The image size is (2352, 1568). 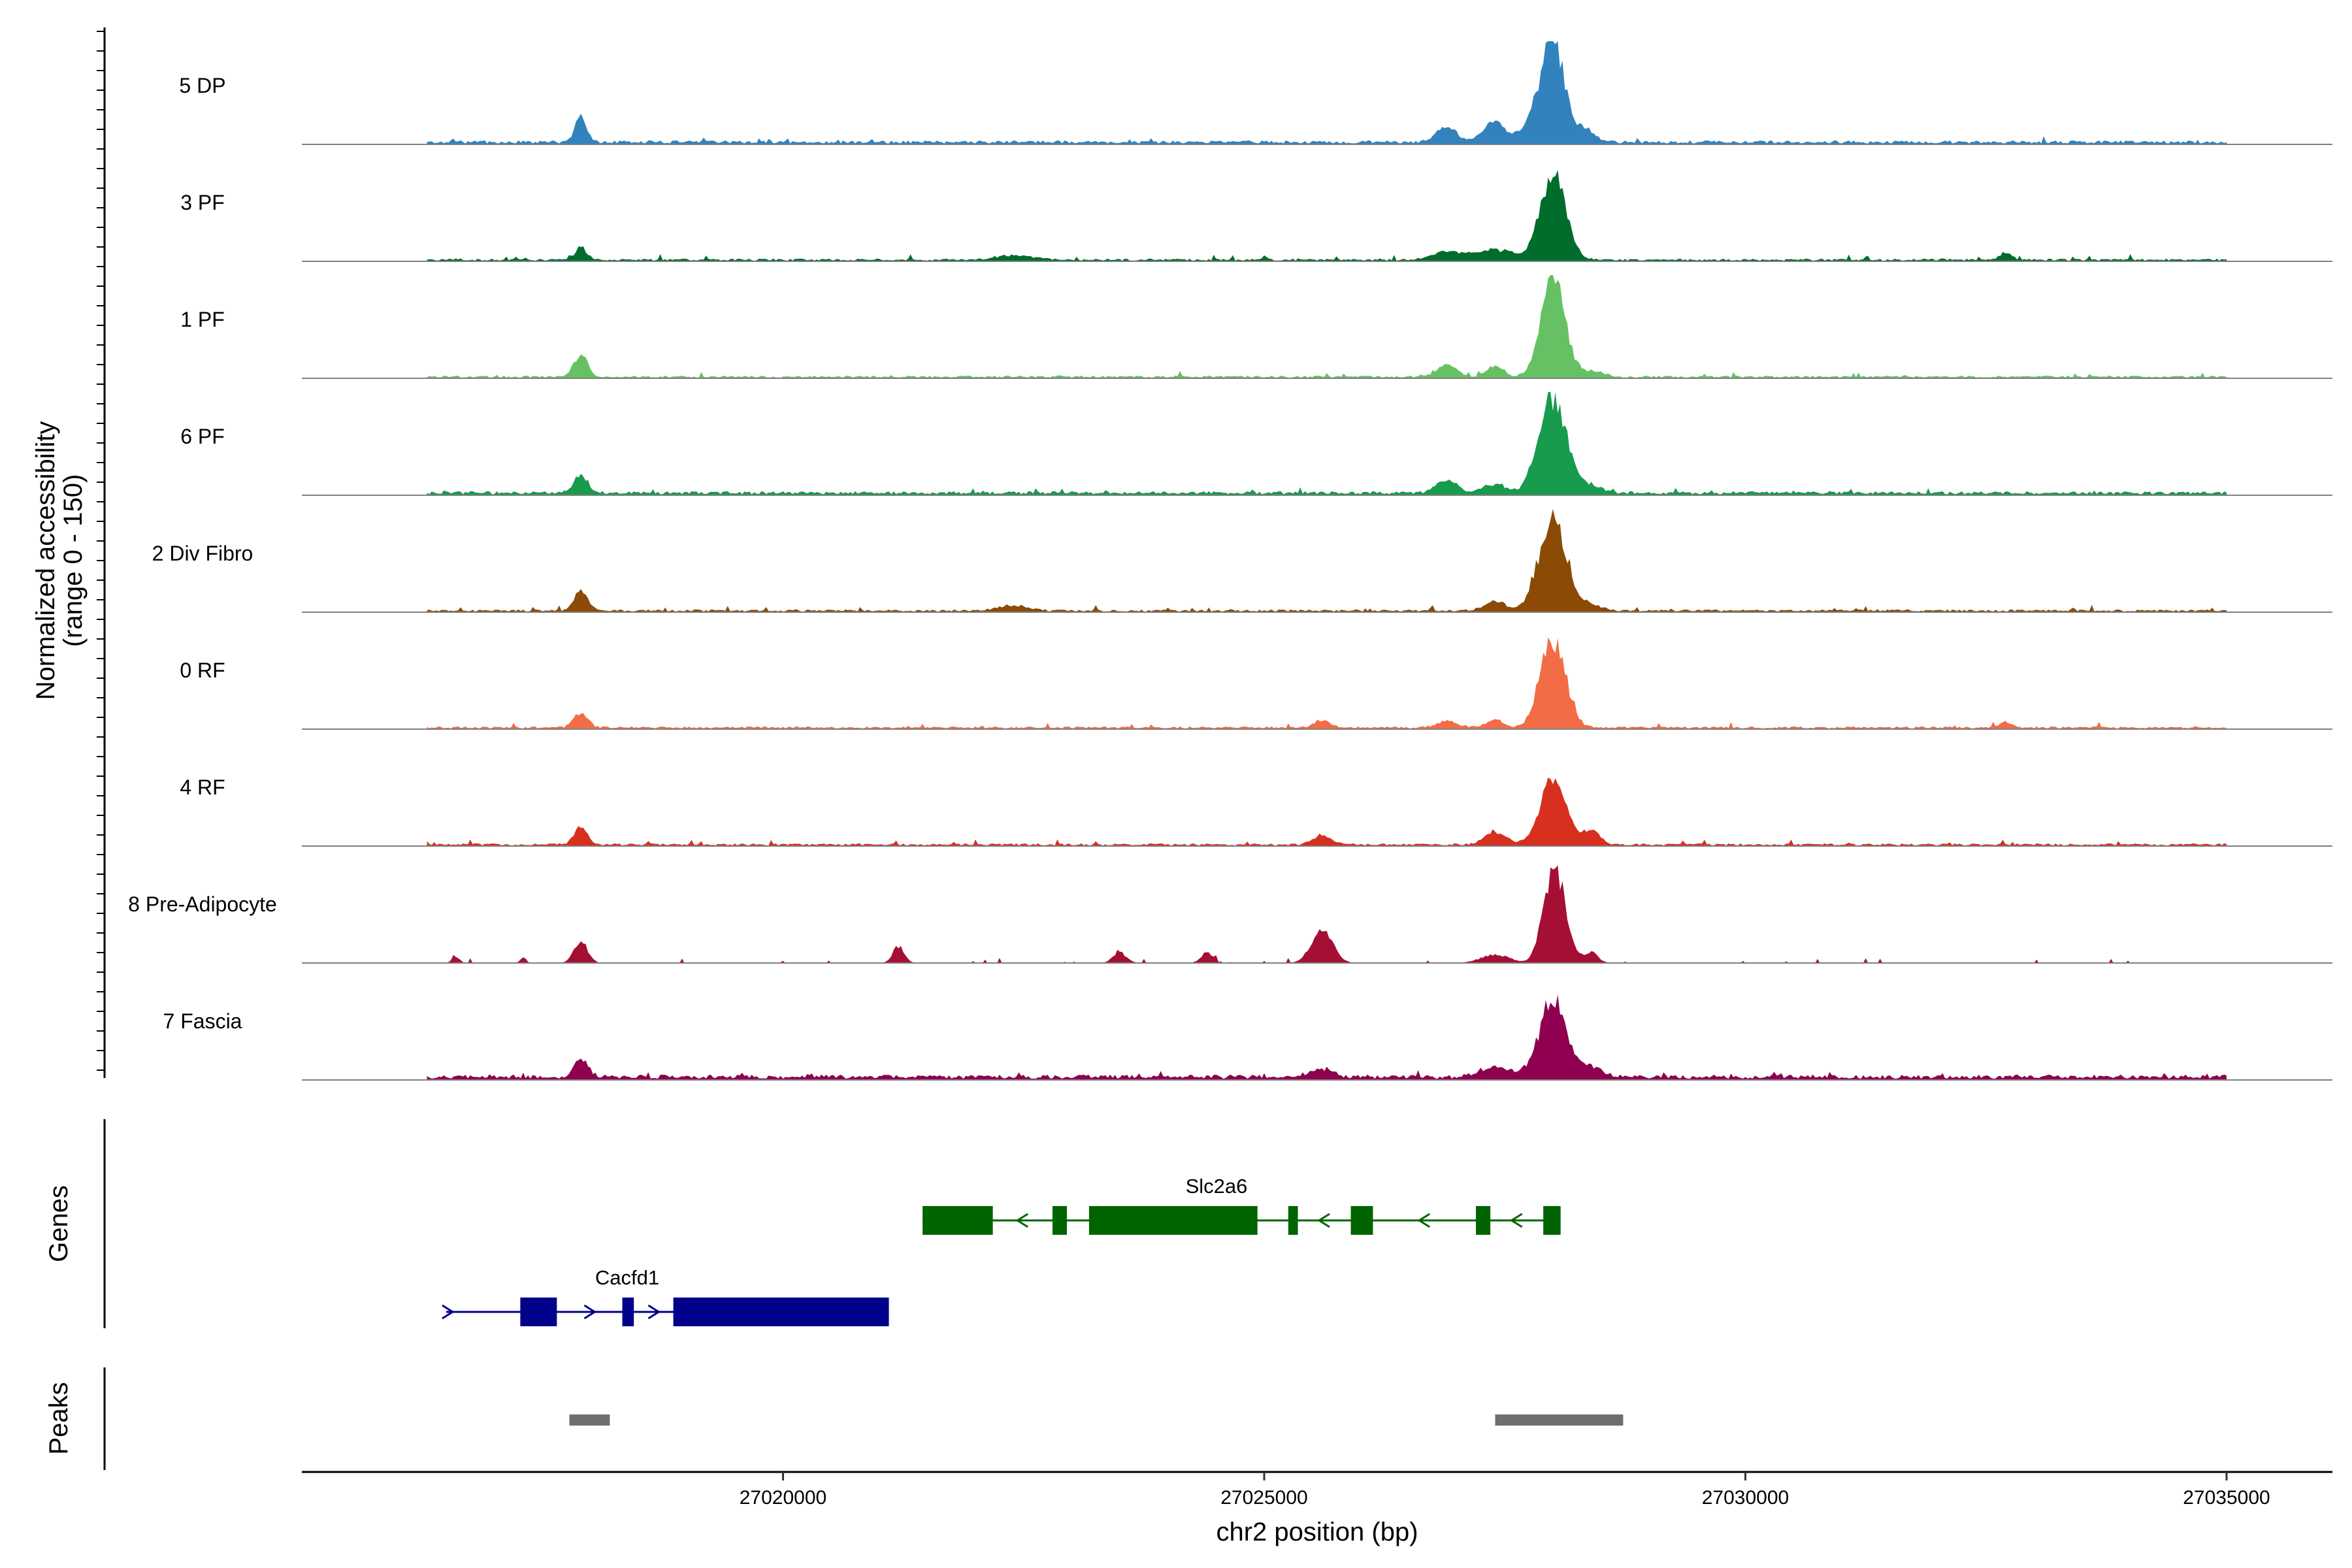 What do you see at coordinates (1327, 560) in the screenshot?
I see `coverage-area-2-div-fibro` at bounding box center [1327, 560].